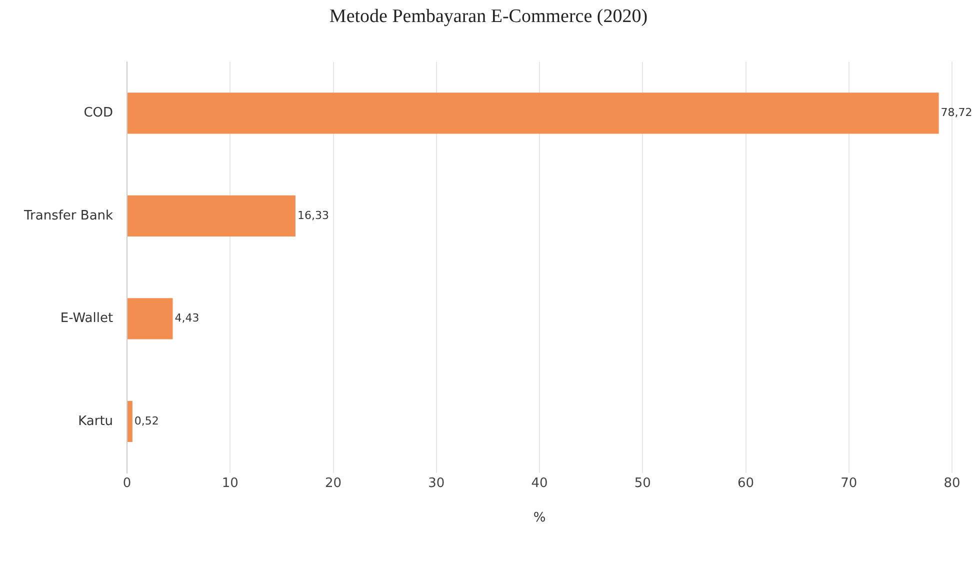  Describe the element at coordinates (146, 421) in the screenshot. I see `data-label: 0,52` at that location.